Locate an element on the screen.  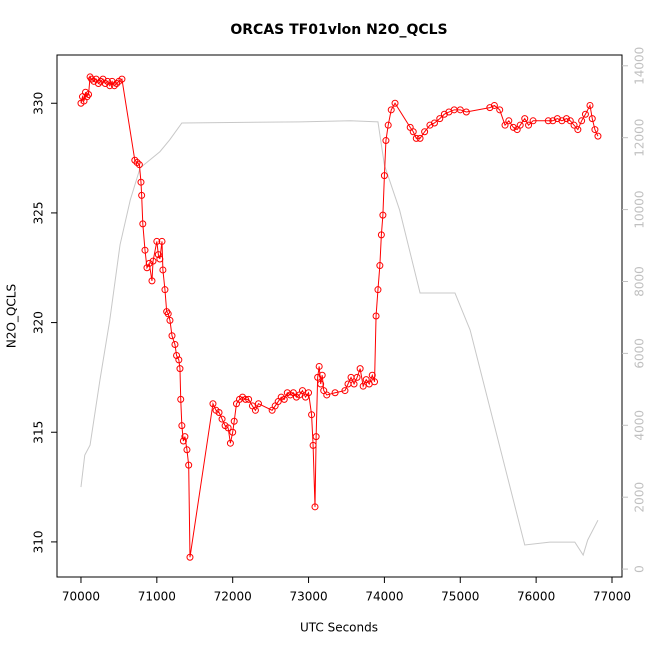
x-tick-label: 77000 is located at coordinates (612, 597).